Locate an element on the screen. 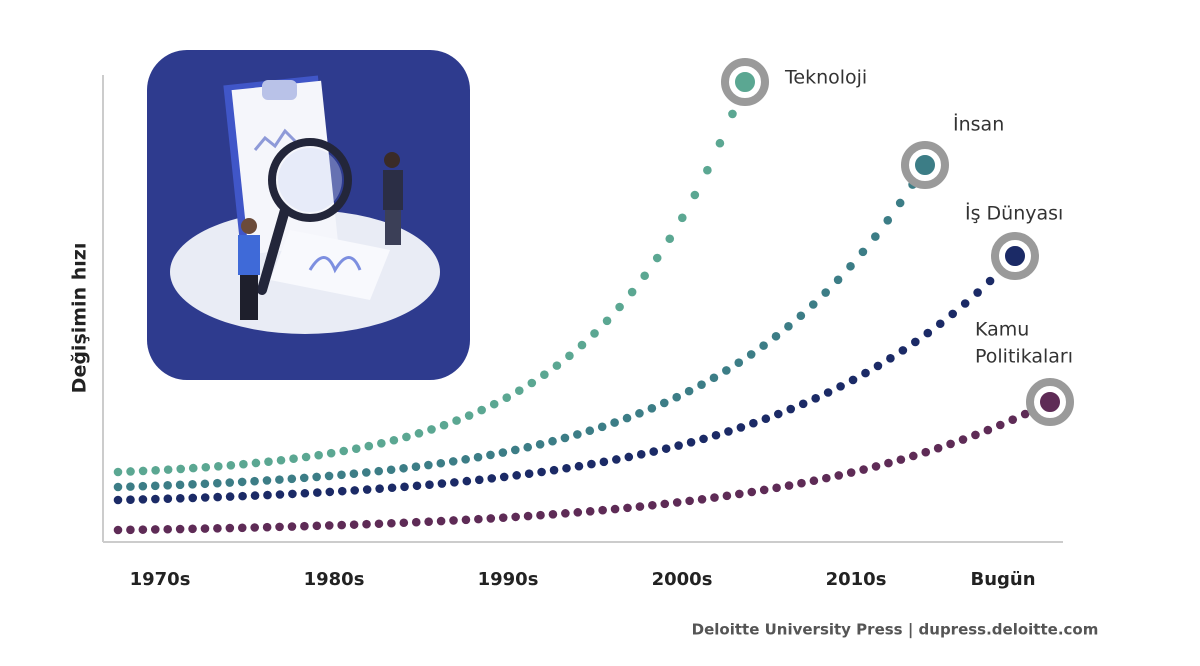 This screenshot has height=666, width=1200. x-label: 1980s is located at coordinates (334, 579).